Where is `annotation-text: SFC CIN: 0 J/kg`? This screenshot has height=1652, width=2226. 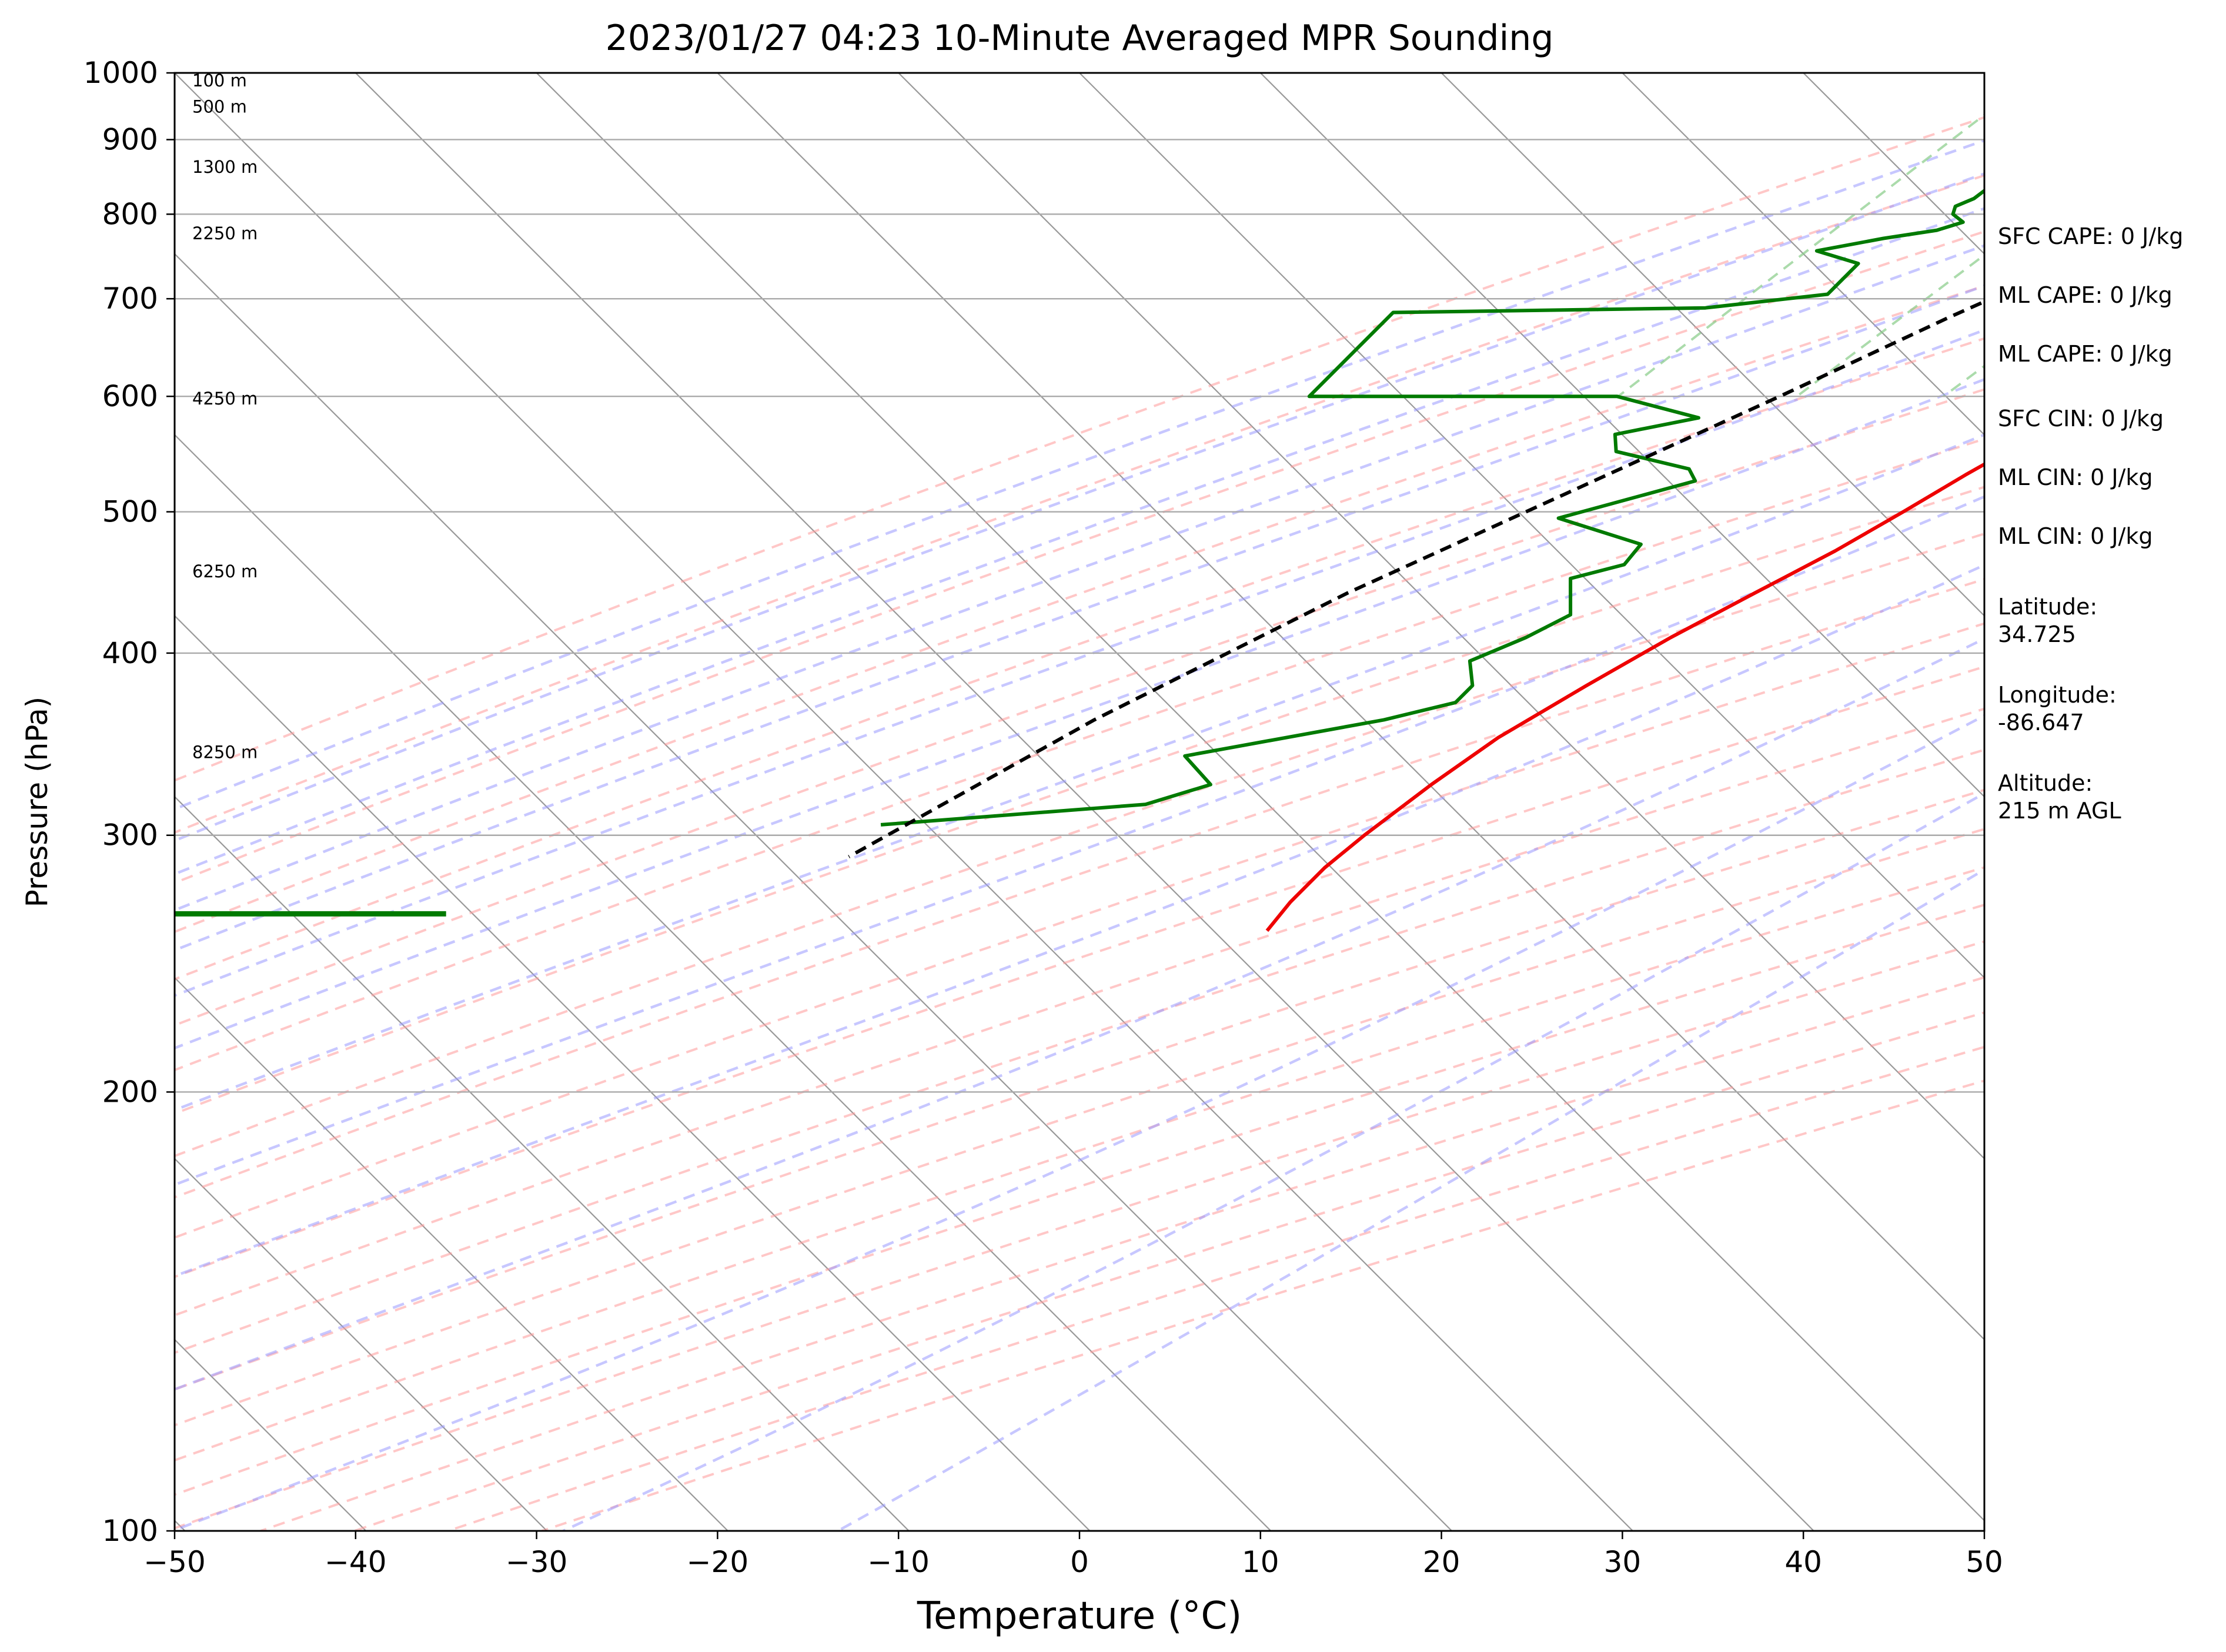 annotation-text: SFC CIN: 0 J/kg is located at coordinates (2081, 419).